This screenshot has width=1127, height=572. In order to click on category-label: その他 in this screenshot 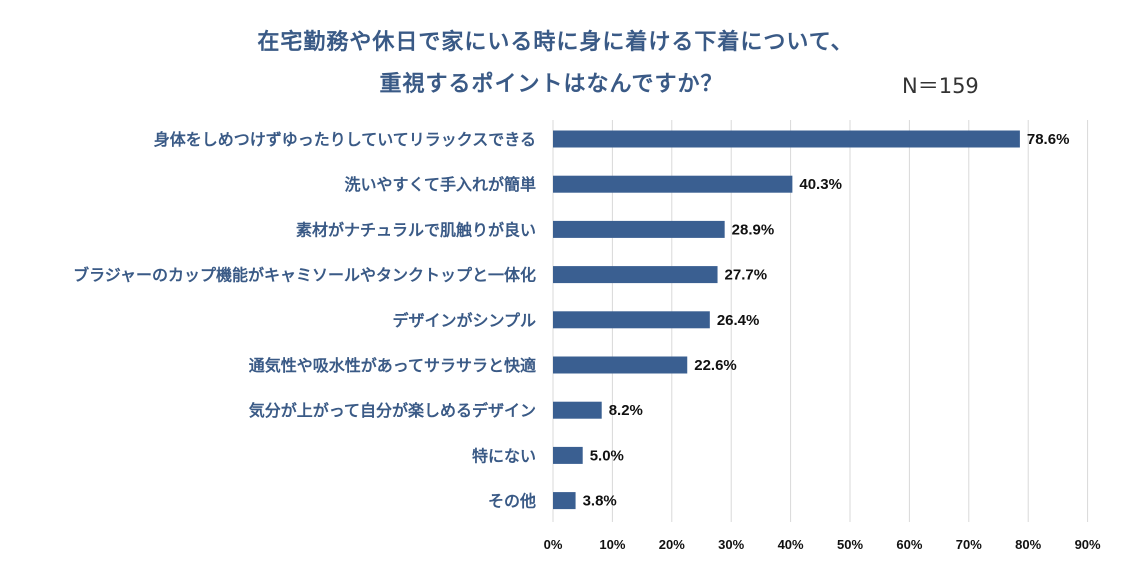, I will do `click(512, 501)`.